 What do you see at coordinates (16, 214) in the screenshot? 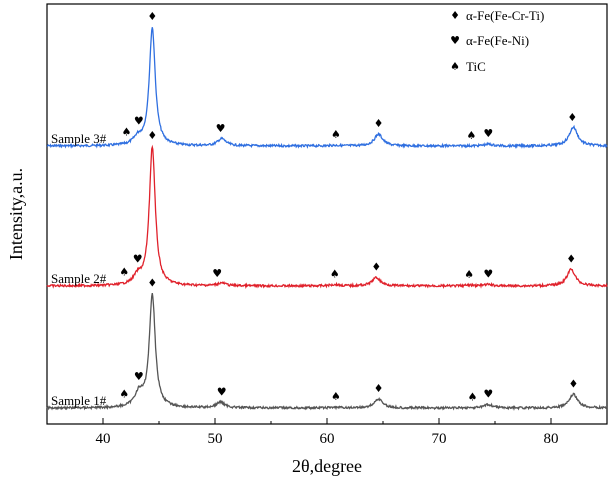
I see `y-axis-title: Intensity,a.u.` at bounding box center [16, 214].